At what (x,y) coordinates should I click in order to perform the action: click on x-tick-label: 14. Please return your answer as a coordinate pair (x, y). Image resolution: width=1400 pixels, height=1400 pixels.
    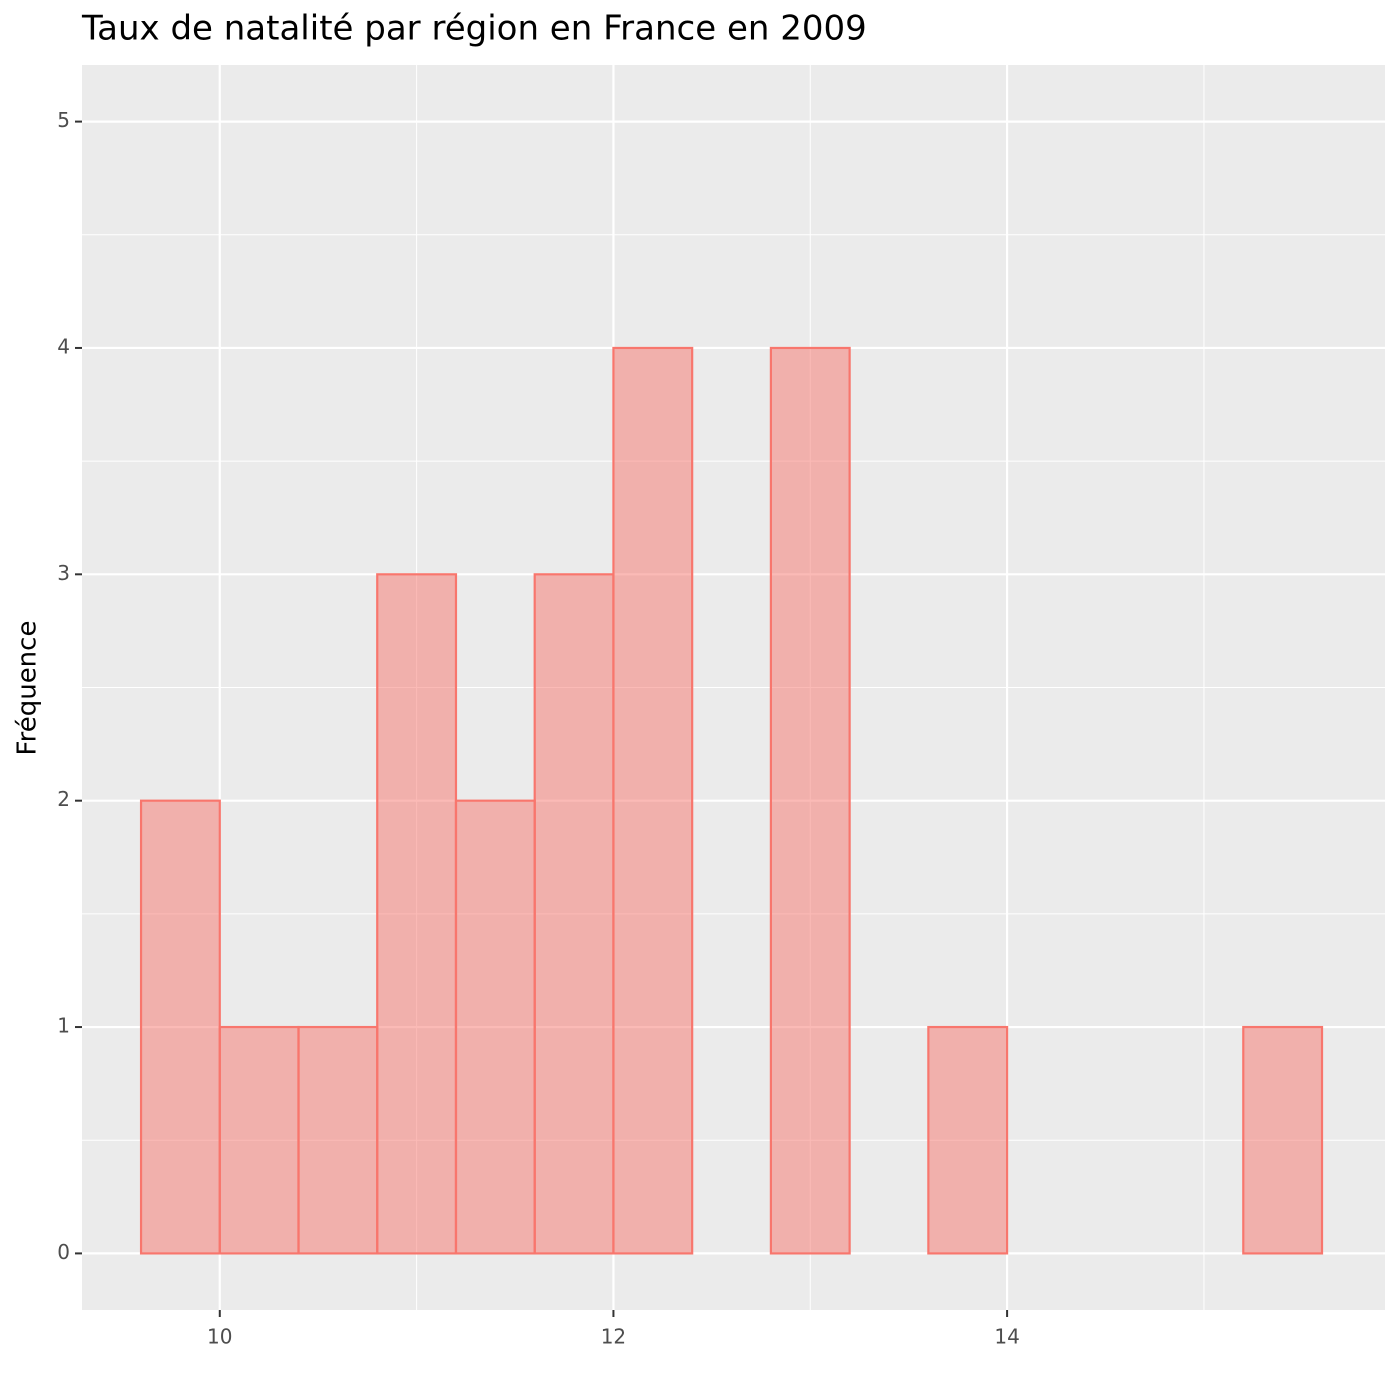
    Looking at the image, I should click on (1006, 1337).